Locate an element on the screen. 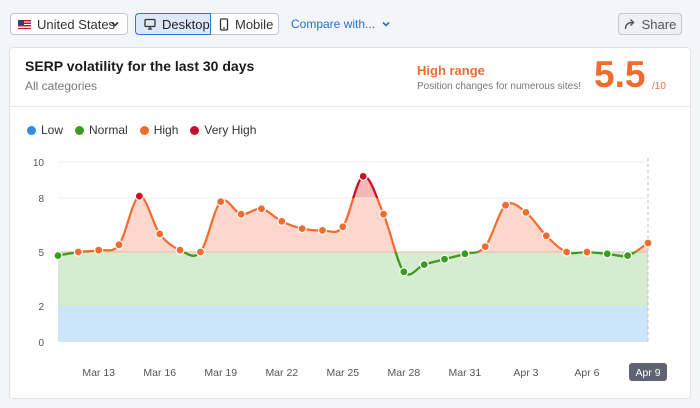 The height and width of the screenshot is (408, 700). device-desktop-button: Desktop is located at coordinates (173, 24).